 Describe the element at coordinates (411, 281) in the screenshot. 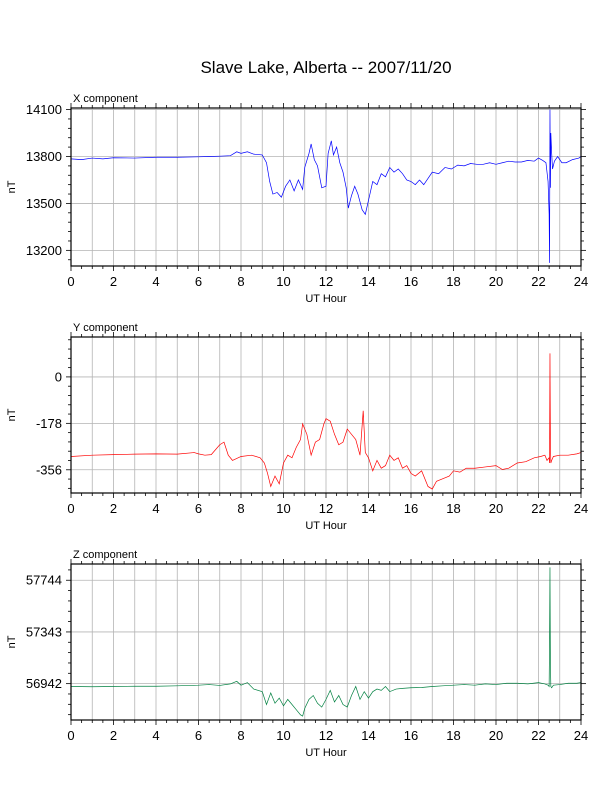

I see `panel-1-xtick-label: 16` at that location.